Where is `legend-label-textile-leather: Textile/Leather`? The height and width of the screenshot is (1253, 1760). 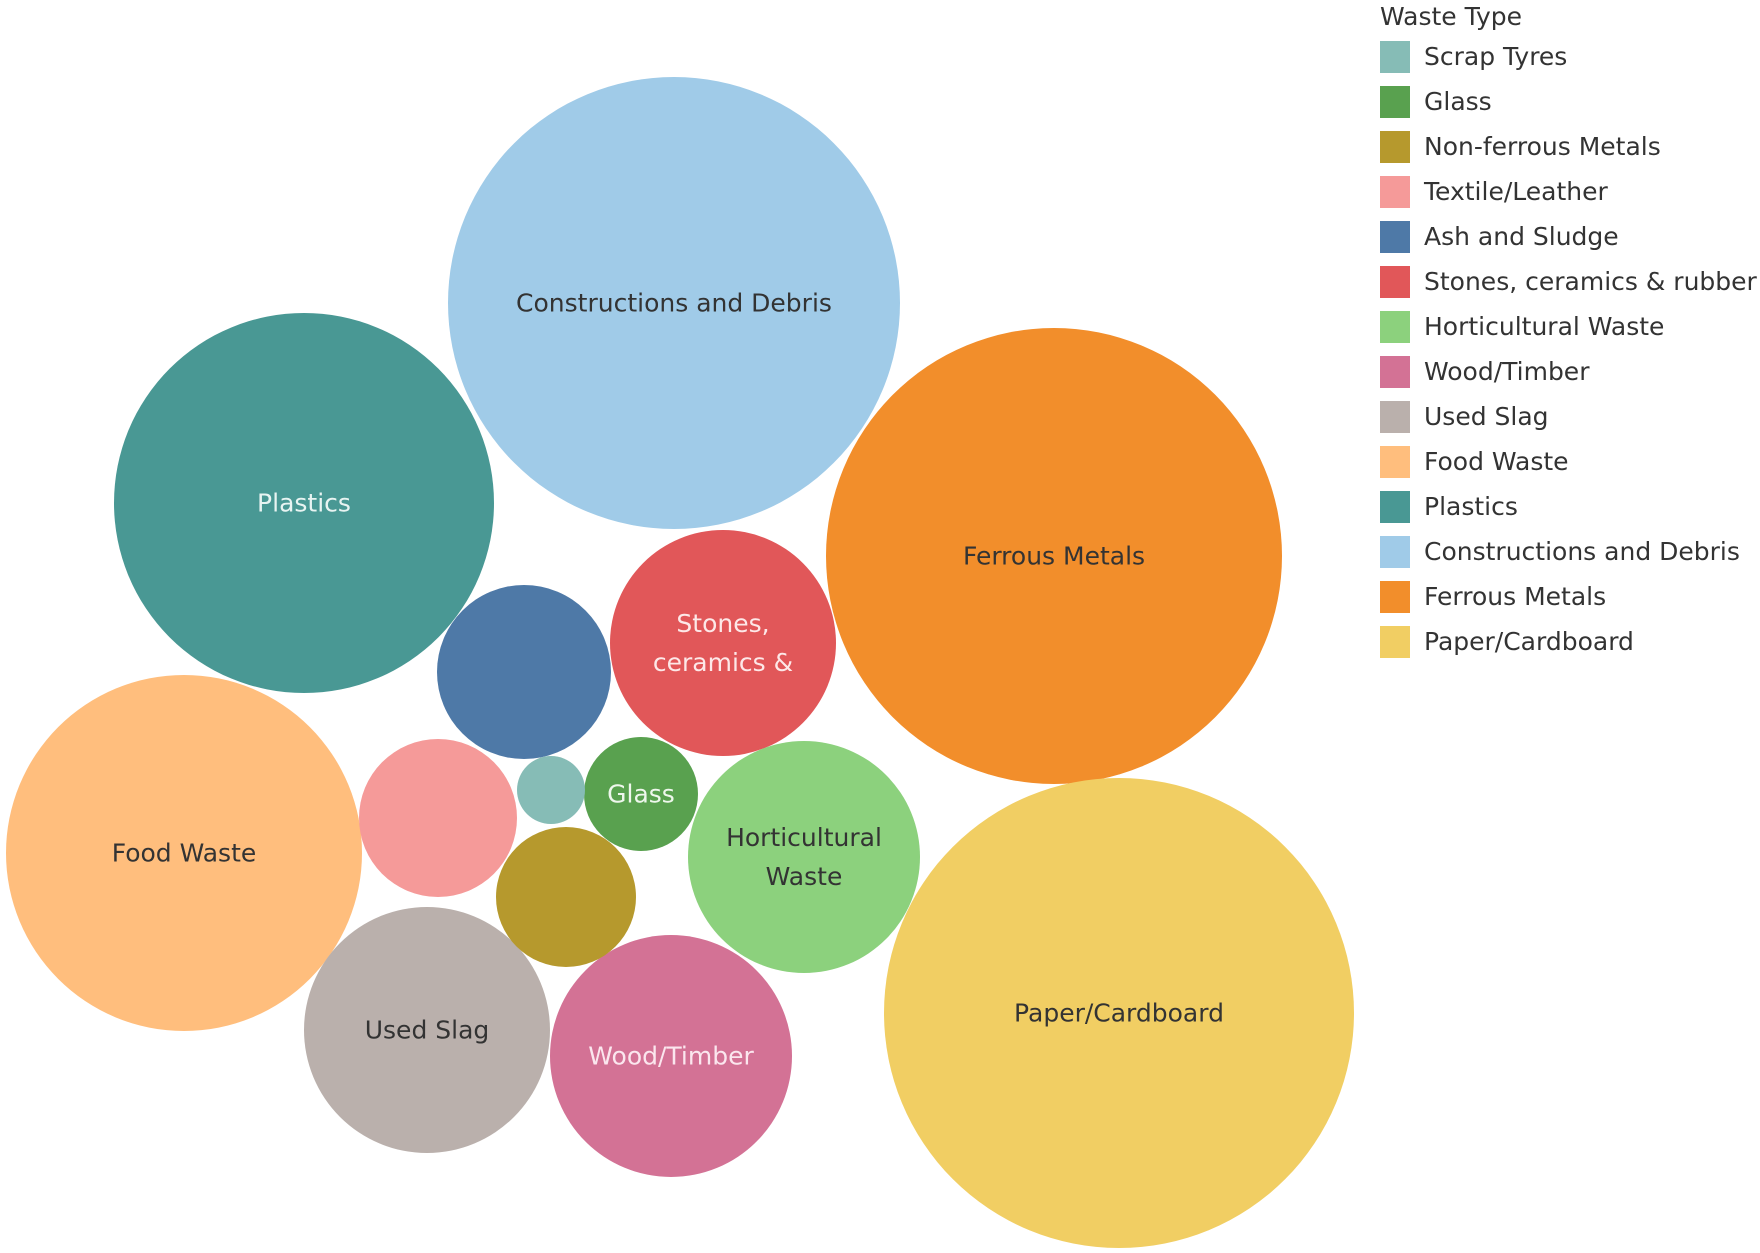
legend-label-textile-leather: Textile/Leather is located at coordinates (1516, 191).